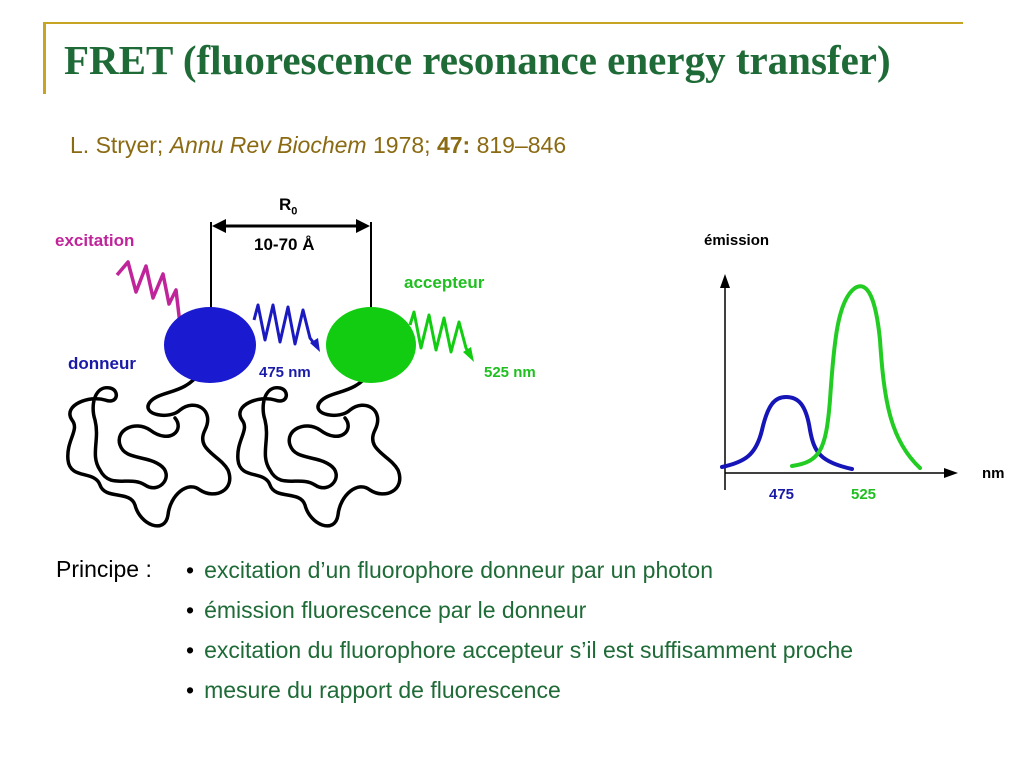 Image resolution: width=1024 pixels, height=768 pixels. I want to click on donor-spectrum-curve, so click(787, 432).